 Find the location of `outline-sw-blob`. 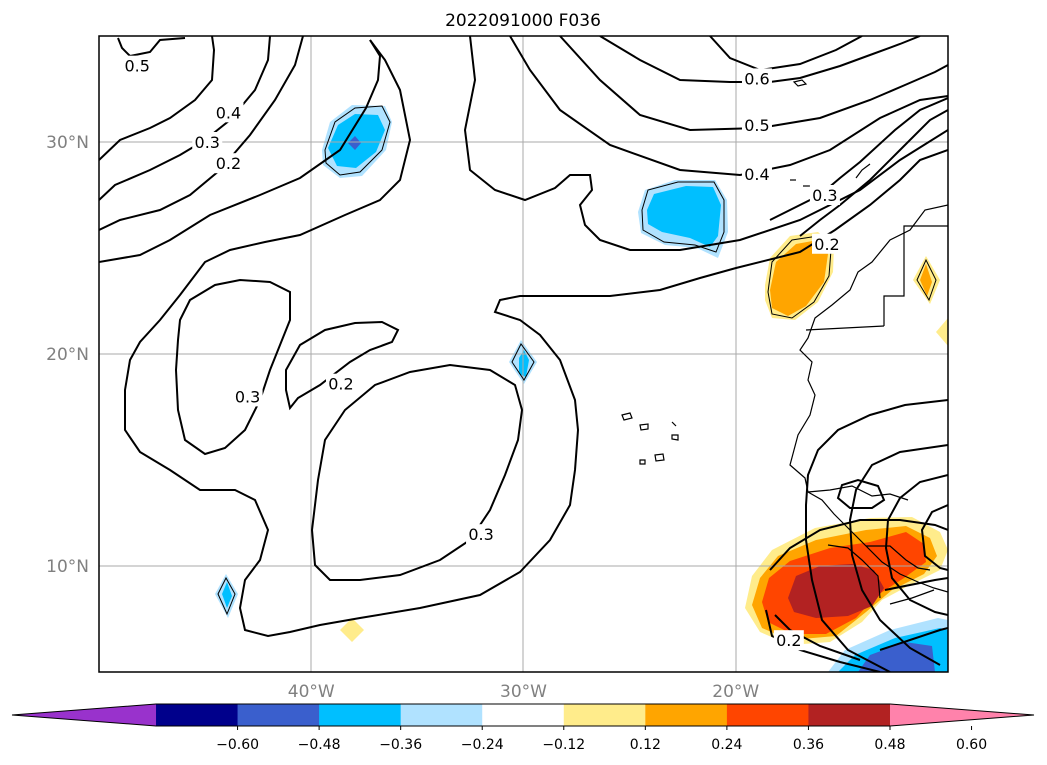

outline-sw-blob is located at coordinates (226, 596).